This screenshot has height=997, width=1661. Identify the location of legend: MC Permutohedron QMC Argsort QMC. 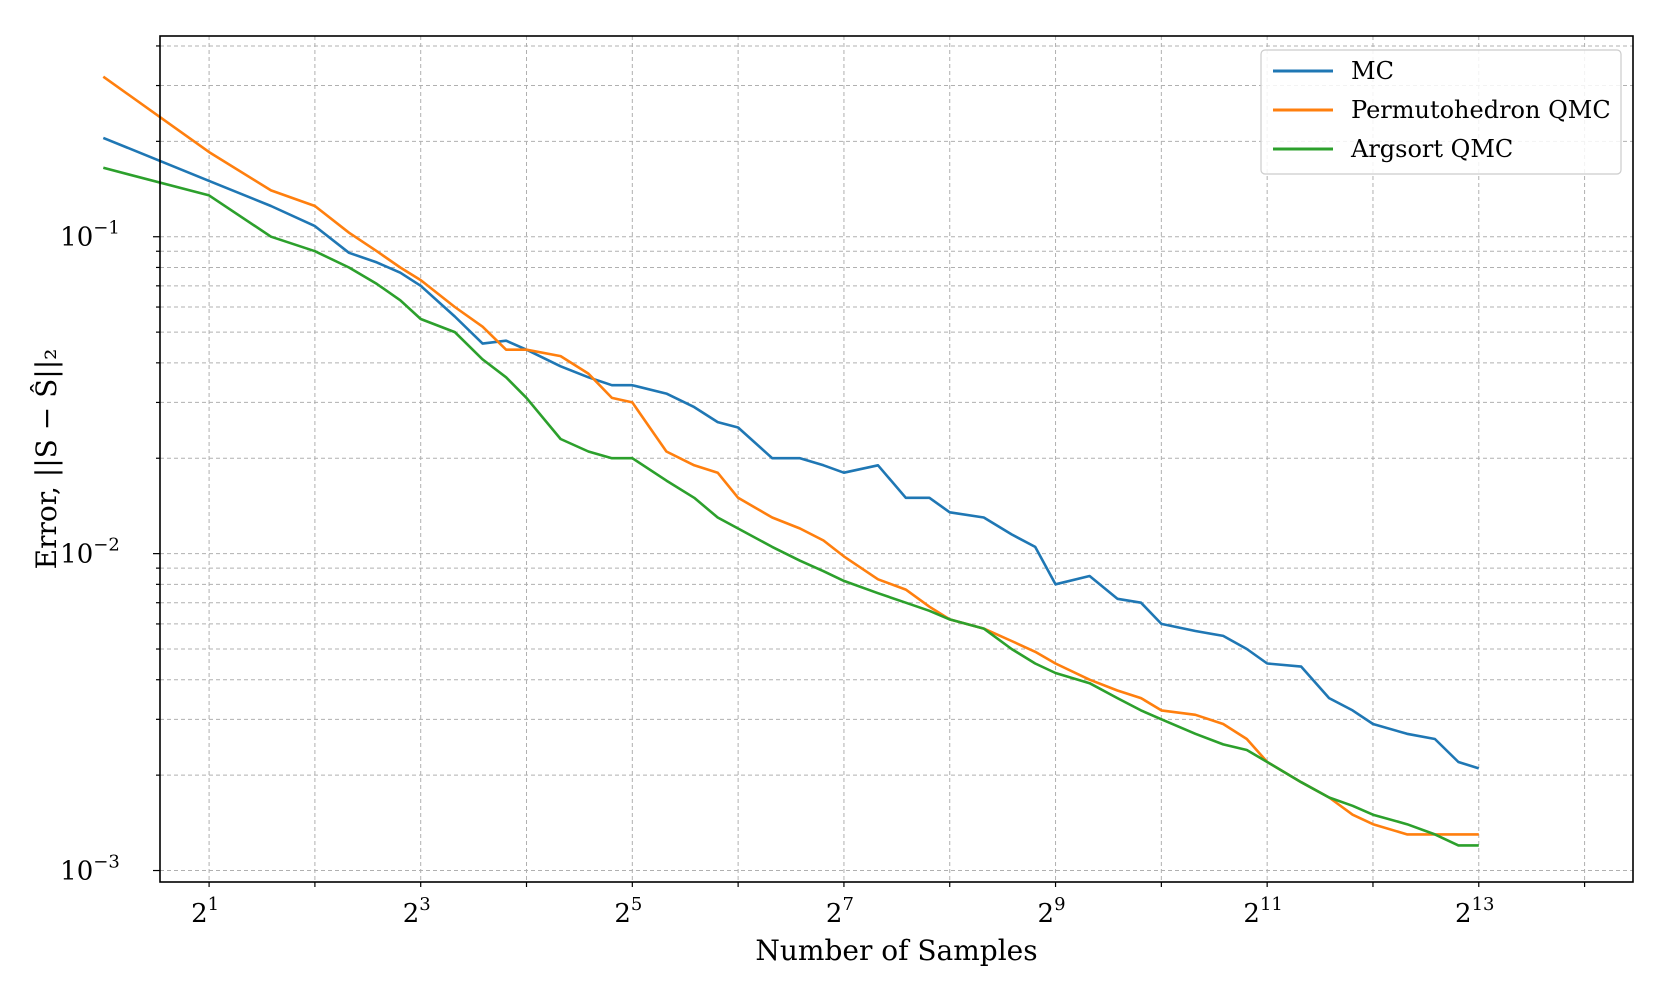
(1441, 112).